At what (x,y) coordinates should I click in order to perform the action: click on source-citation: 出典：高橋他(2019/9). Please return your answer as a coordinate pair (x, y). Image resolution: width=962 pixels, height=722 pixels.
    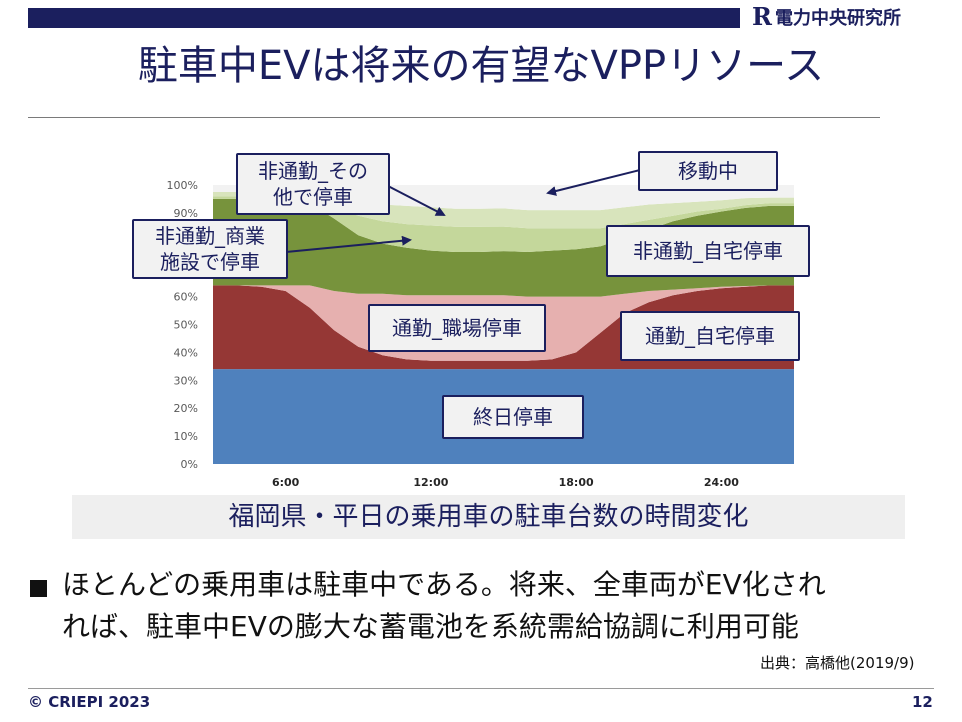
    Looking at the image, I should click on (837, 663).